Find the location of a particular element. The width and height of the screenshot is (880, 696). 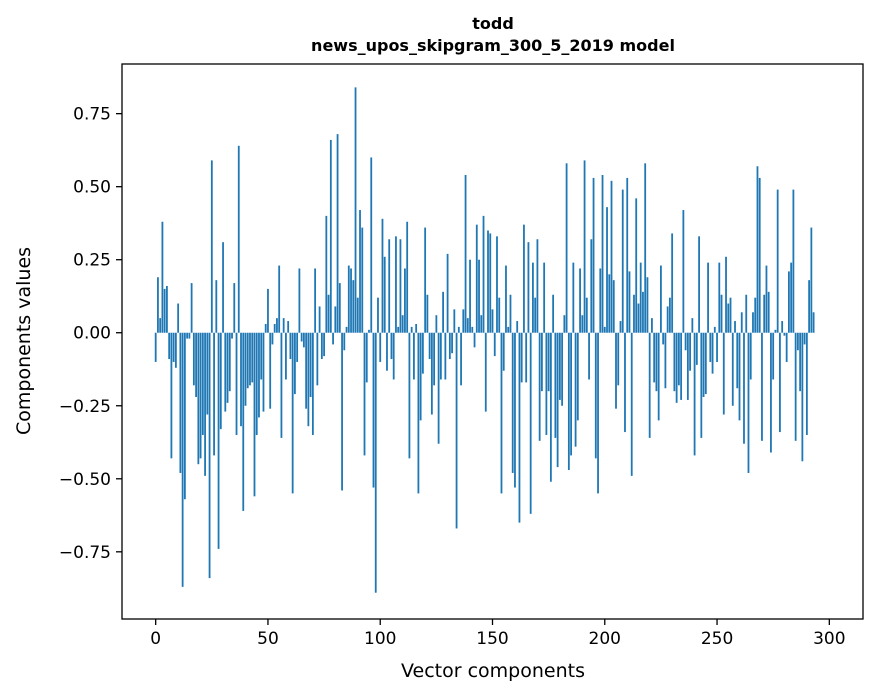

y-tick-label: 0.00 is located at coordinates (92, 334).